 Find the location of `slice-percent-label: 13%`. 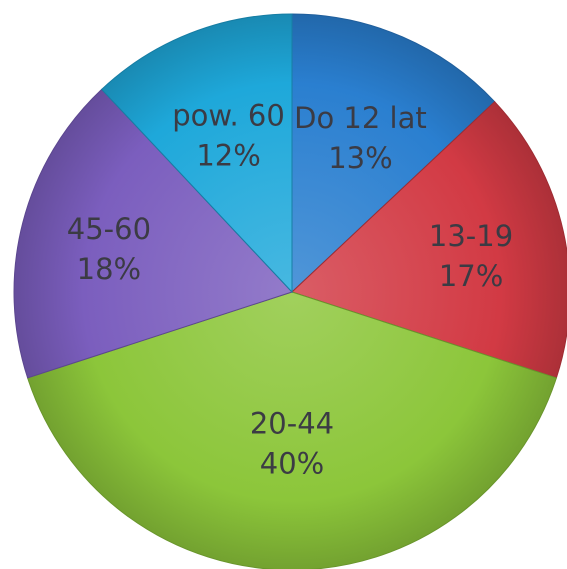

slice-percent-label: 13% is located at coordinates (360, 158).